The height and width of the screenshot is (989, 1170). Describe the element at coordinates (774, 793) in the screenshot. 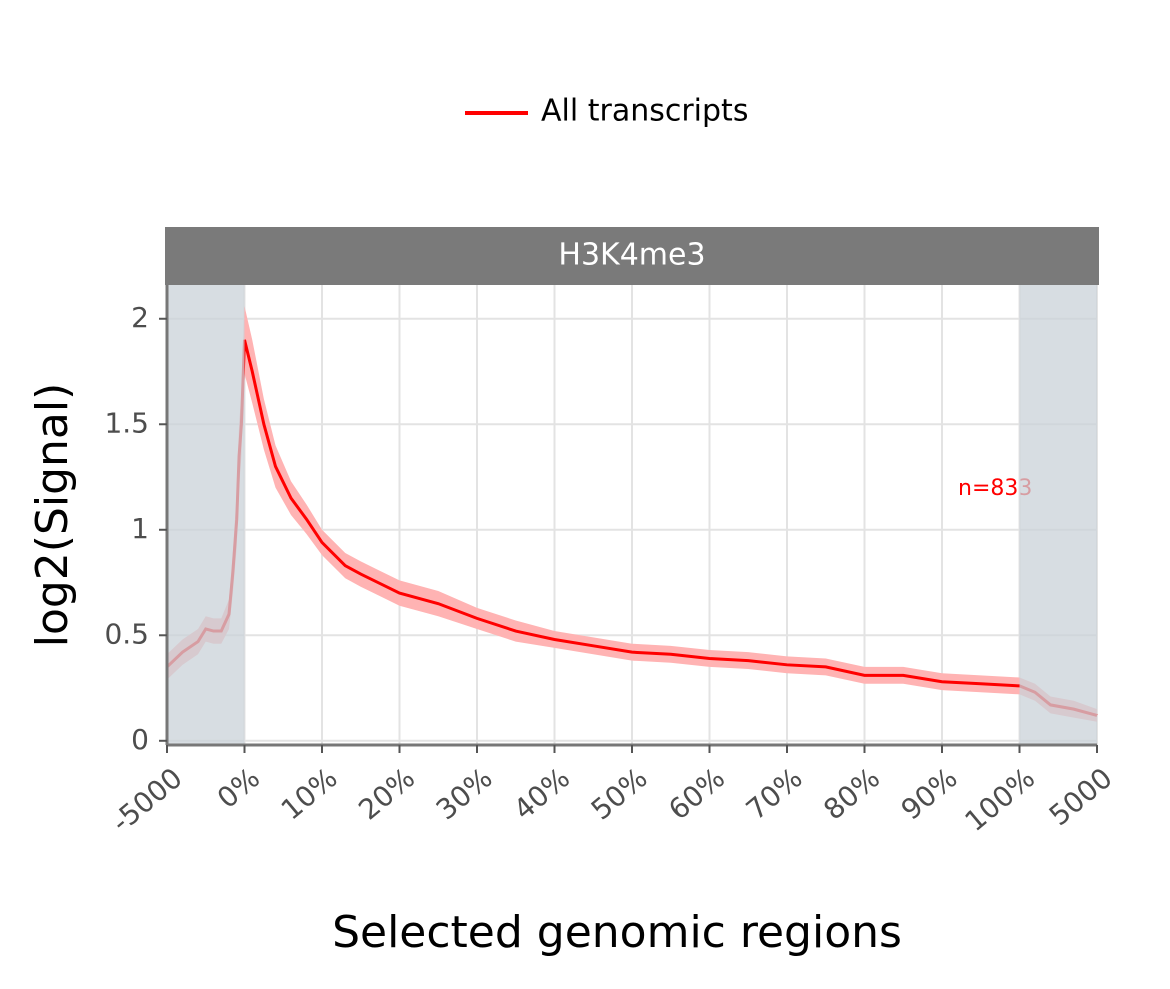

I see `x-tick-label: 70%` at that location.